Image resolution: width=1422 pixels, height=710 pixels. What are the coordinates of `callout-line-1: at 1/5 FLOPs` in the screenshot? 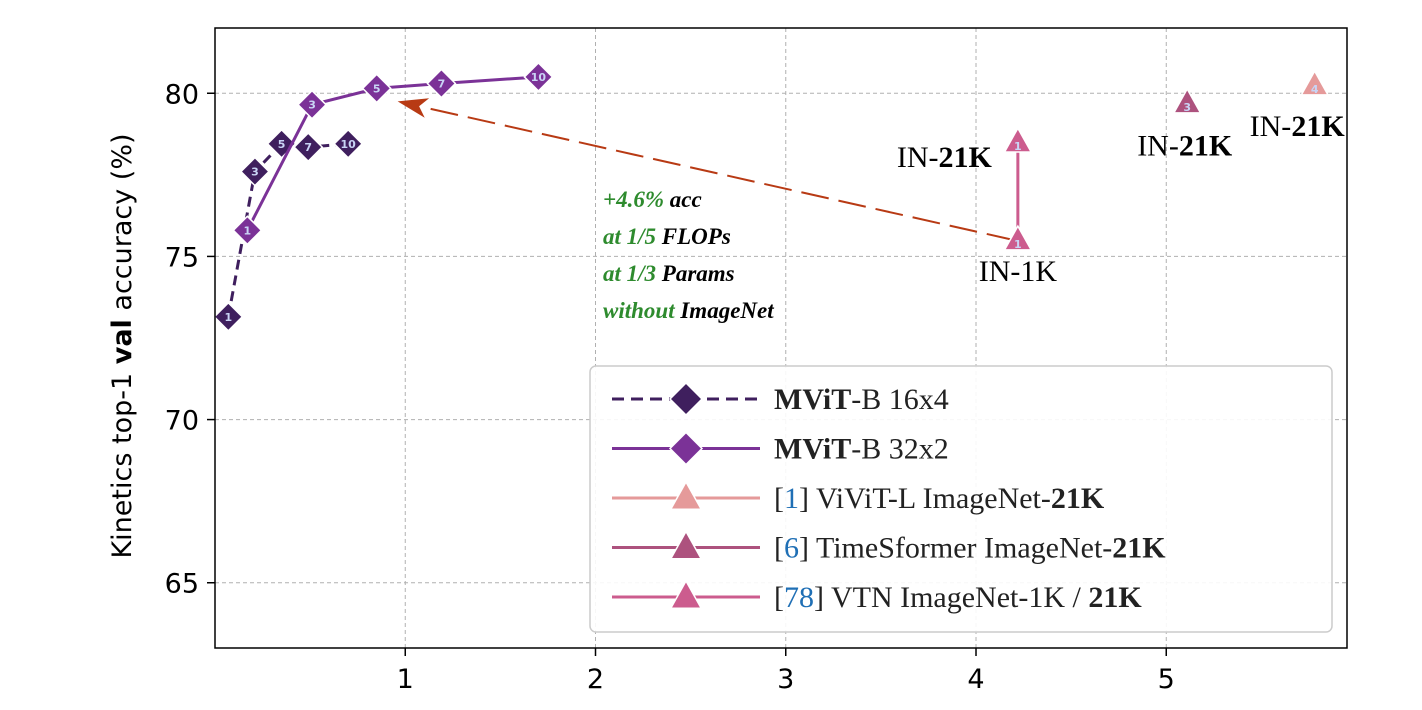 It's located at (667, 236).